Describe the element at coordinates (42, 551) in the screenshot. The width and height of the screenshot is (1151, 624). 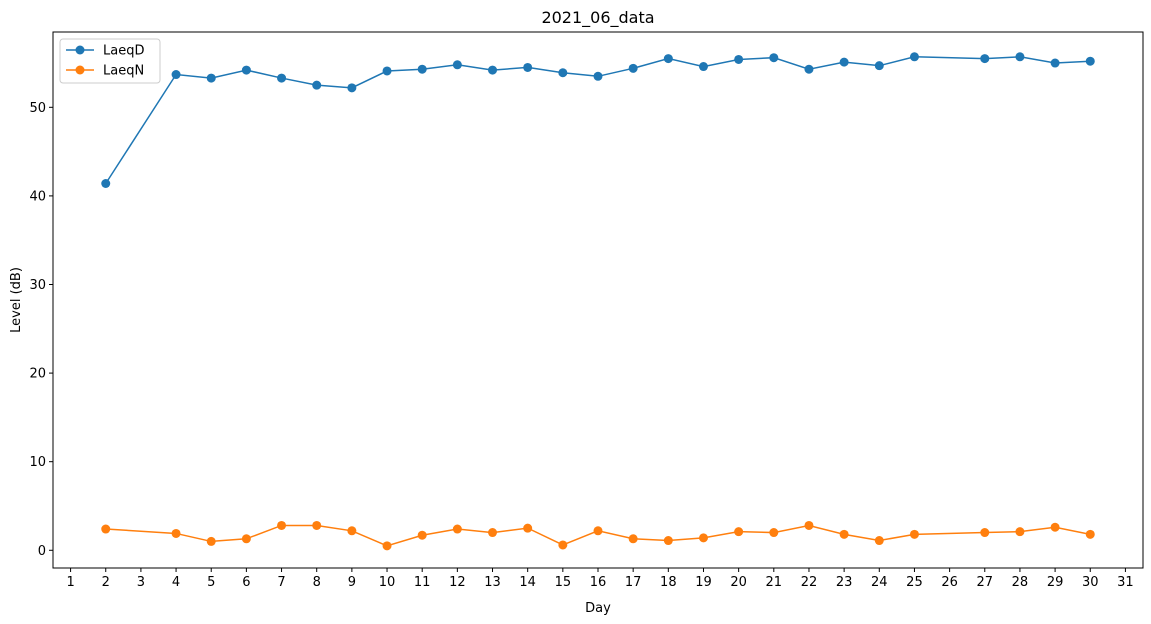
I see `y-tick-label: 0` at that location.